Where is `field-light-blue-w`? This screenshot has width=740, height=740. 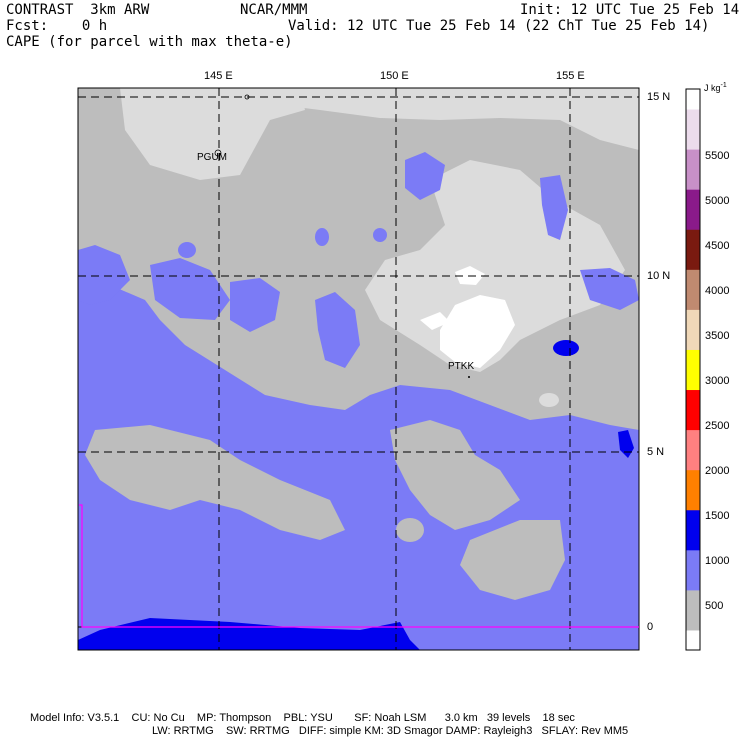 field-light-blue-w is located at coordinates (104, 275).